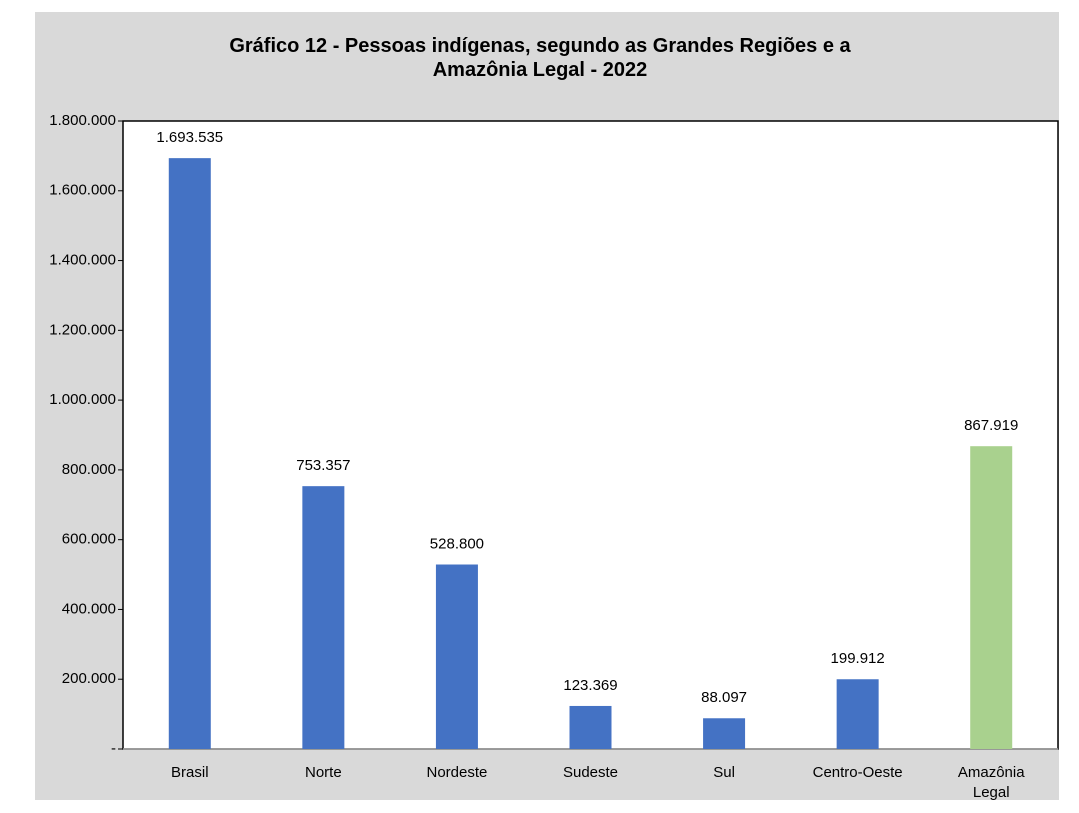  I want to click on x-tick-label-line: Amazônia, so click(991, 772).